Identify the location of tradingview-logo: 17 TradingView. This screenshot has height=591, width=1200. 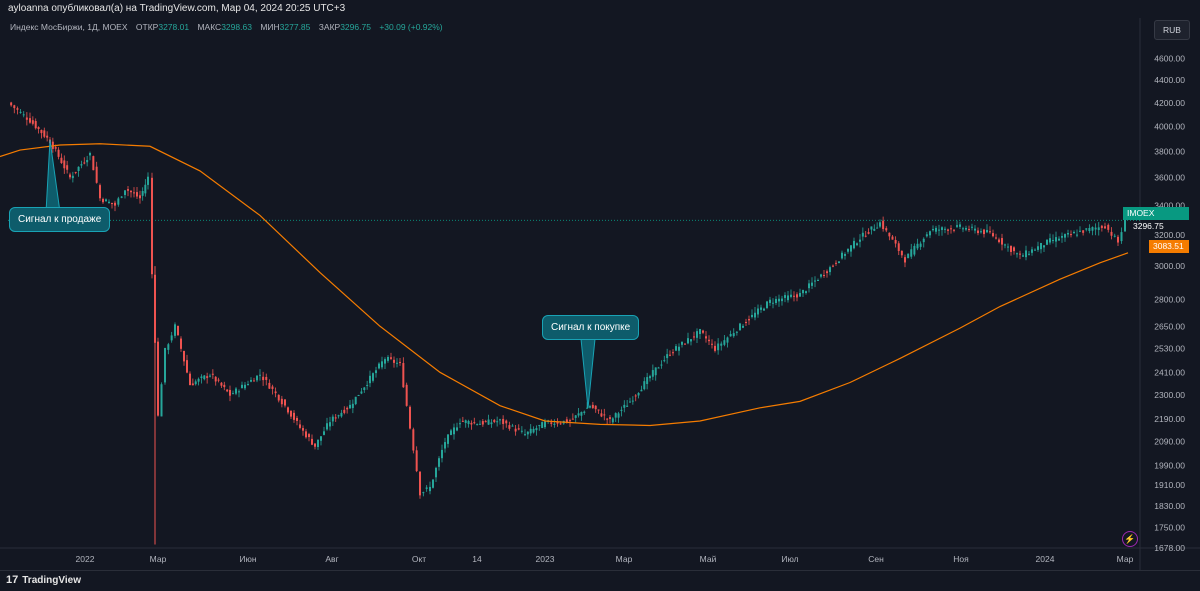
(43, 580).